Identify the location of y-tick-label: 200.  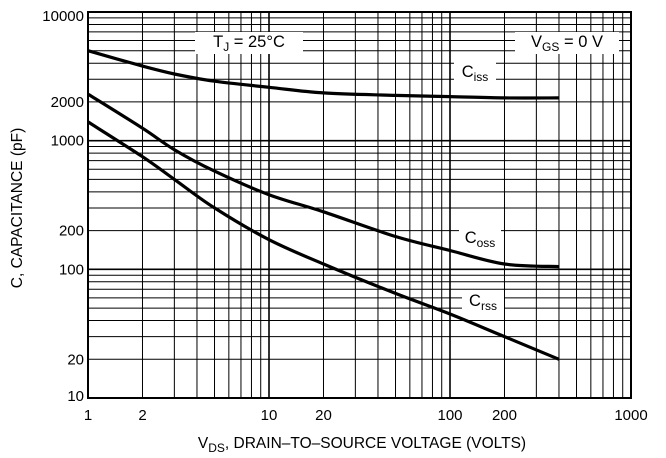
(71, 231).